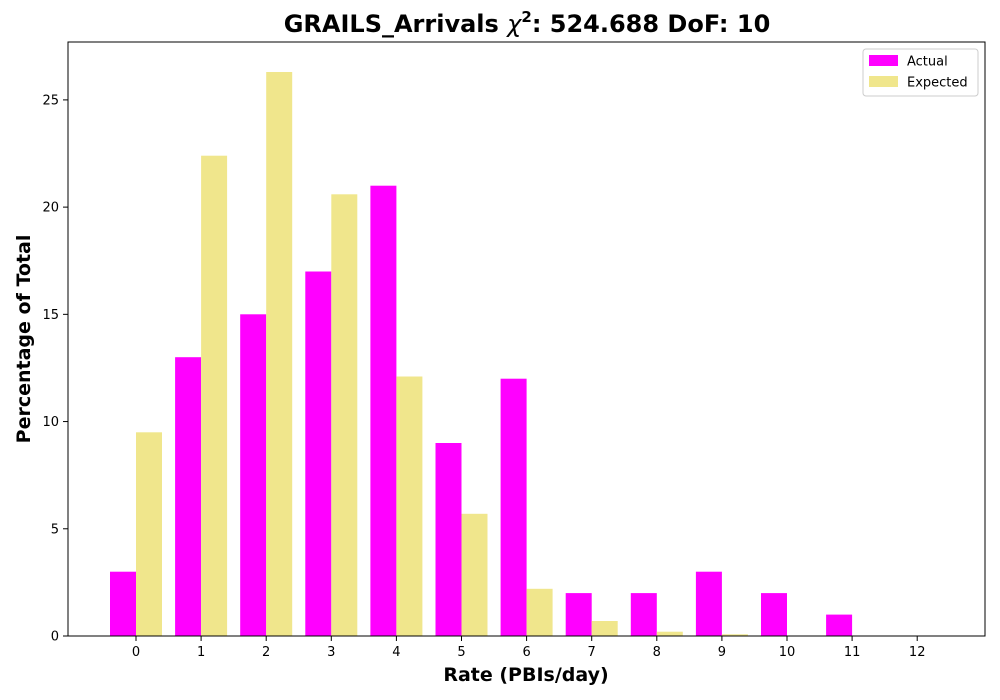 Image resolution: width=1000 pixels, height=700 pixels. I want to click on x-tick-label-11: 11, so click(852, 652).